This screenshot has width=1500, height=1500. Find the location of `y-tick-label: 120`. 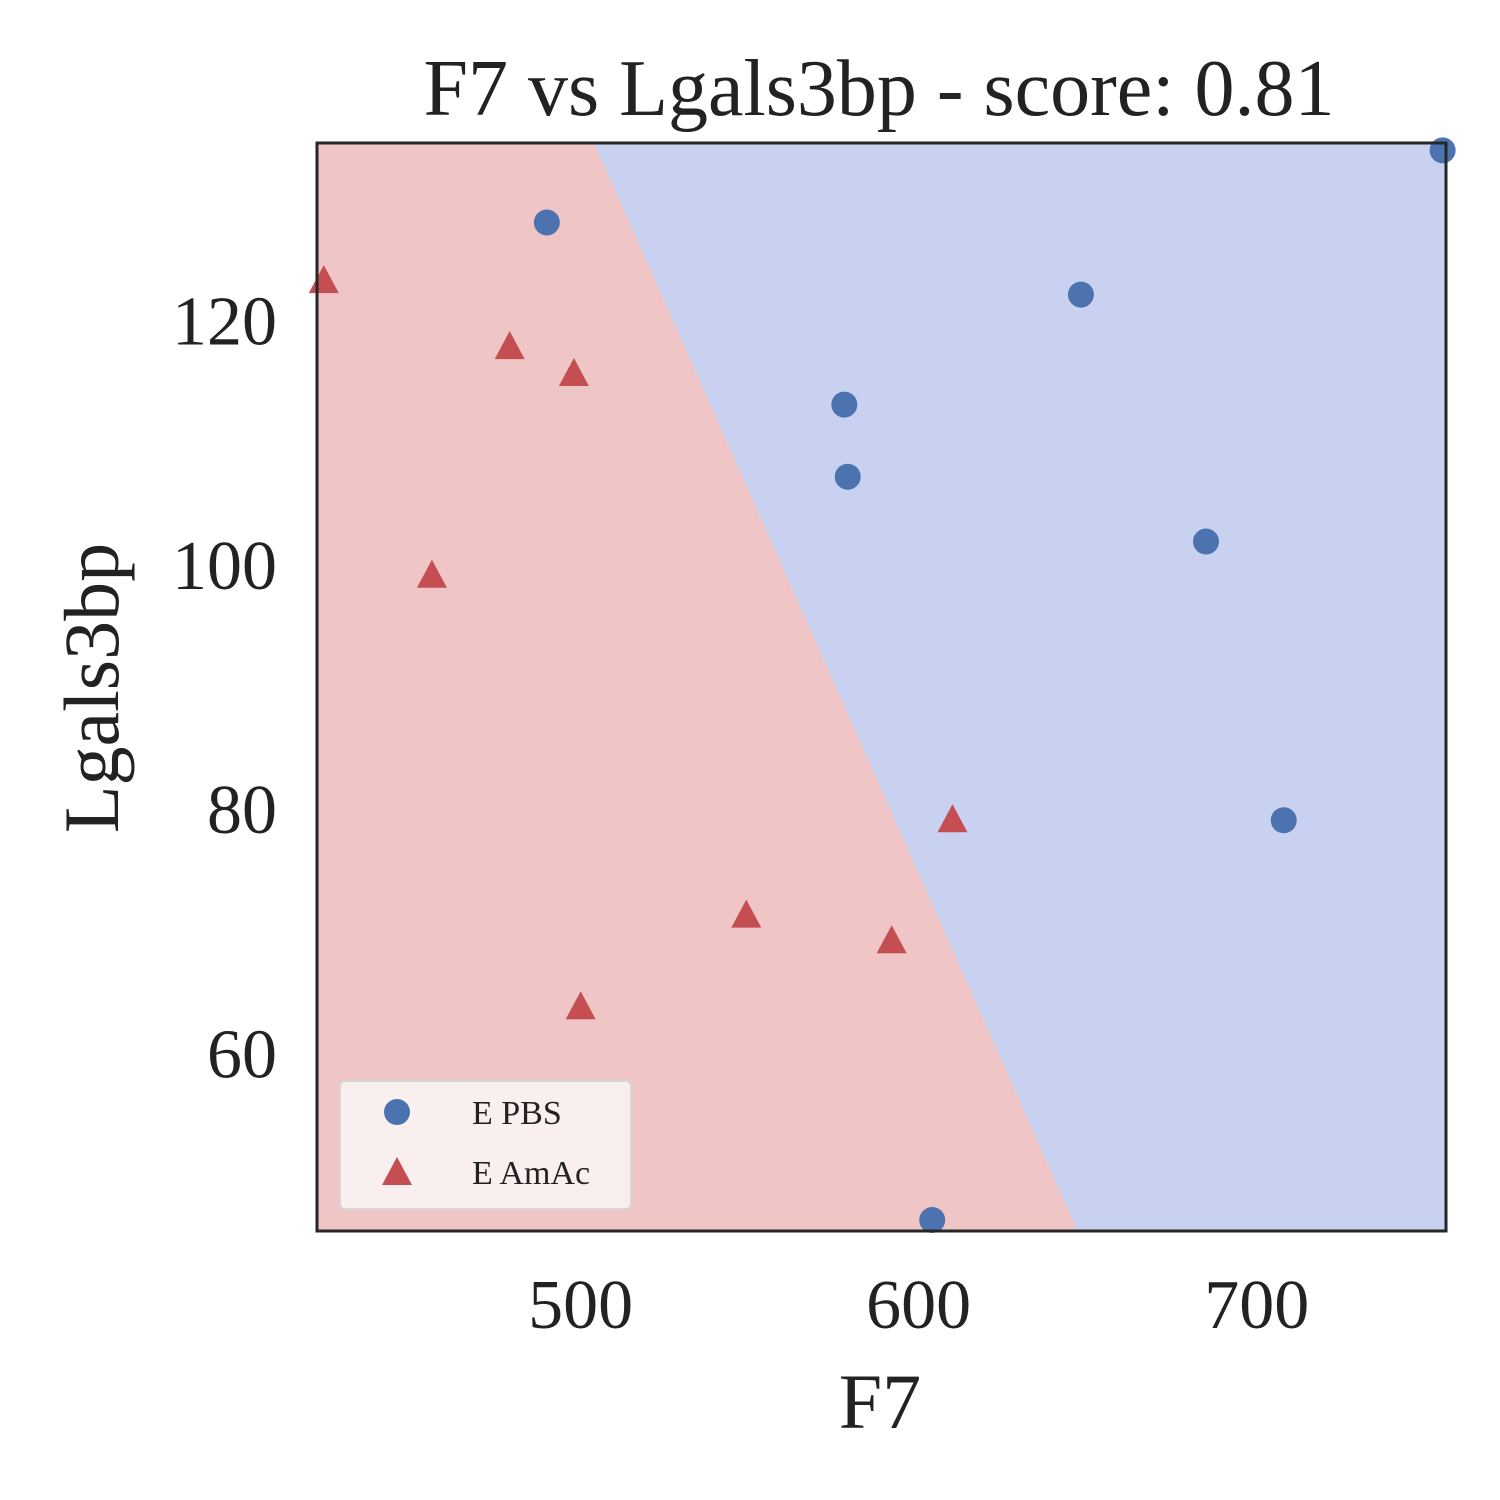

y-tick-label: 120 is located at coordinates (224, 321).